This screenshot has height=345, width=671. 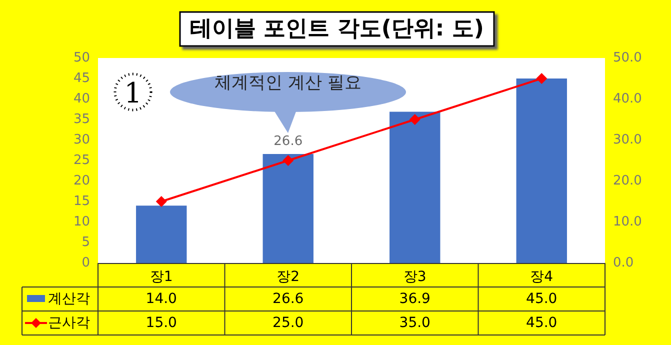 What do you see at coordinates (81, 222) in the screenshot?
I see `y-tick-label: 10` at bounding box center [81, 222].